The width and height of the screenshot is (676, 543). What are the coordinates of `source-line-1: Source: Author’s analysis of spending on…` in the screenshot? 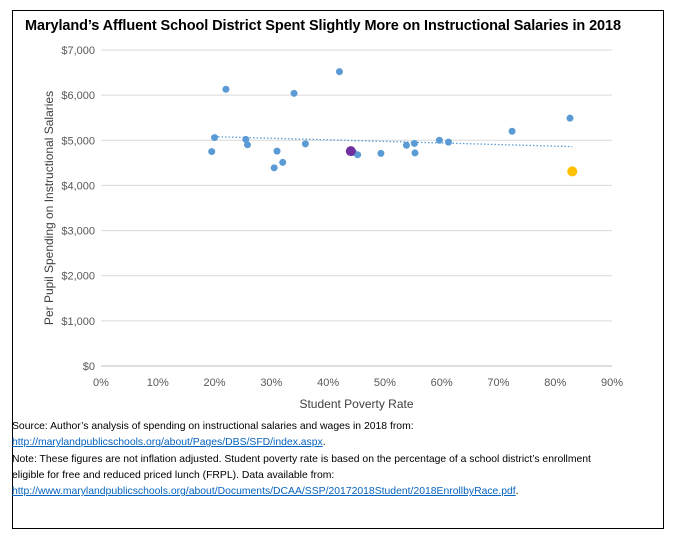 It's located at (213, 426).